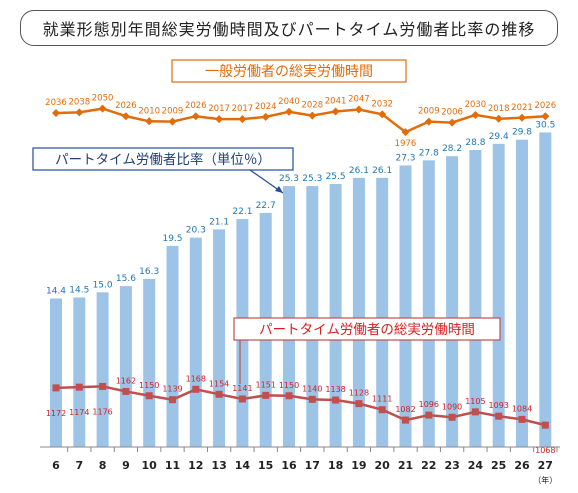 The height and width of the screenshot is (493, 578). Describe the element at coordinates (475, 143) in the screenshot. I see `ratio-label: 28.8` at that location.